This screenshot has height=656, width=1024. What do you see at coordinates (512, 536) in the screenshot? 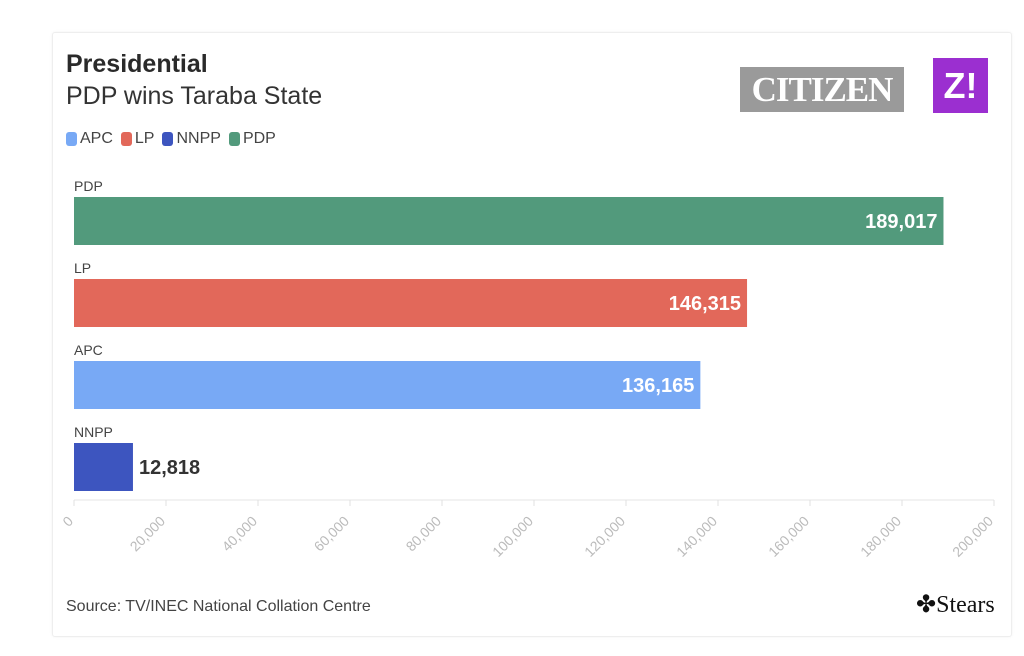
I see `x-tick-label: 100,000` at bounding box center [512, 536].